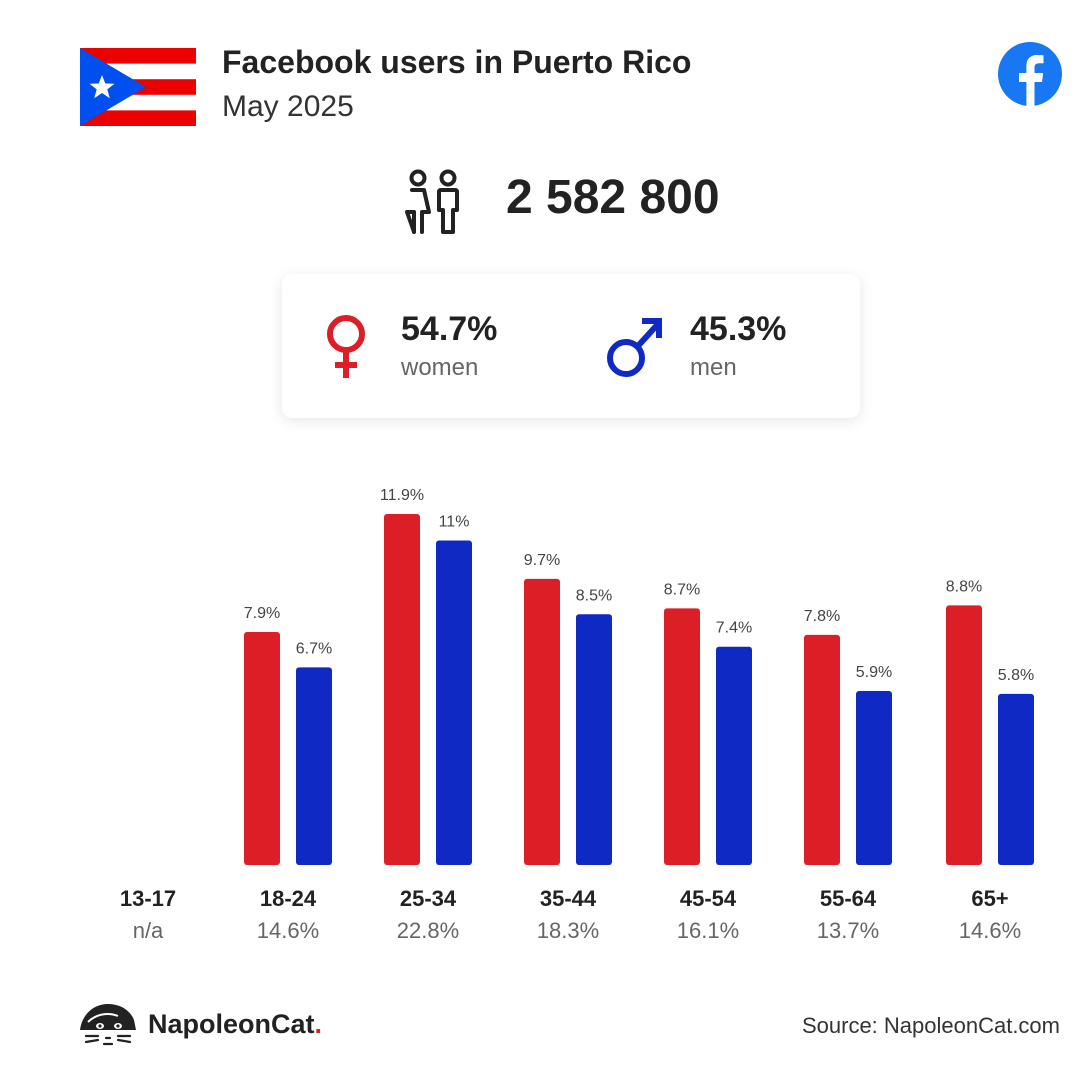  I want to click on bar-women-65+, so click(964, 735).